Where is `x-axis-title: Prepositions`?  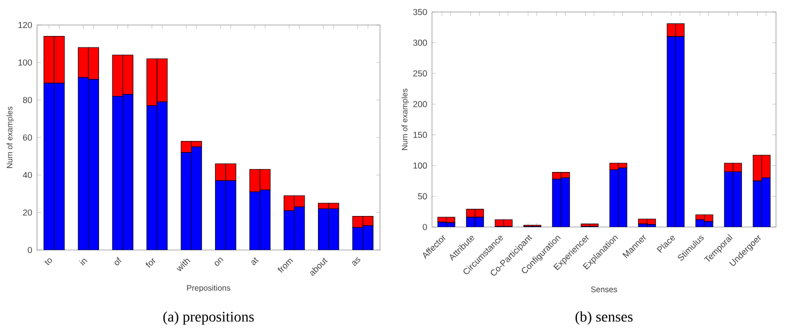 x-axis-title: Prepositions is located at coordinates (208, 288).